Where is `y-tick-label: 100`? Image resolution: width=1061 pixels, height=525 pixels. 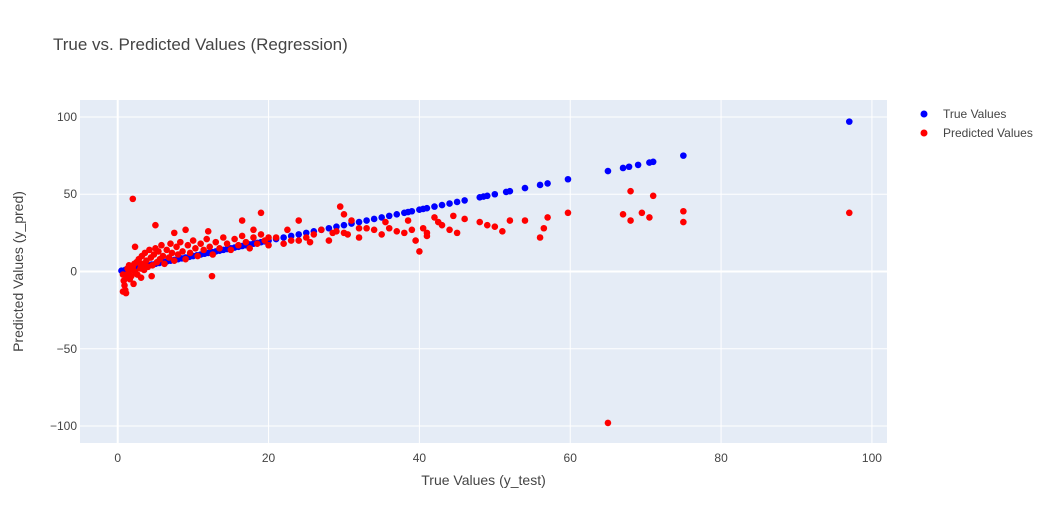
y-tick-label: 100 is located at coordinates (67, 117).